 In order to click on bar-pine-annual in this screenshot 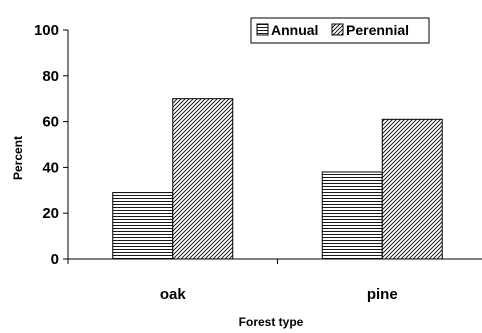, I will do `click(352, 215)`.